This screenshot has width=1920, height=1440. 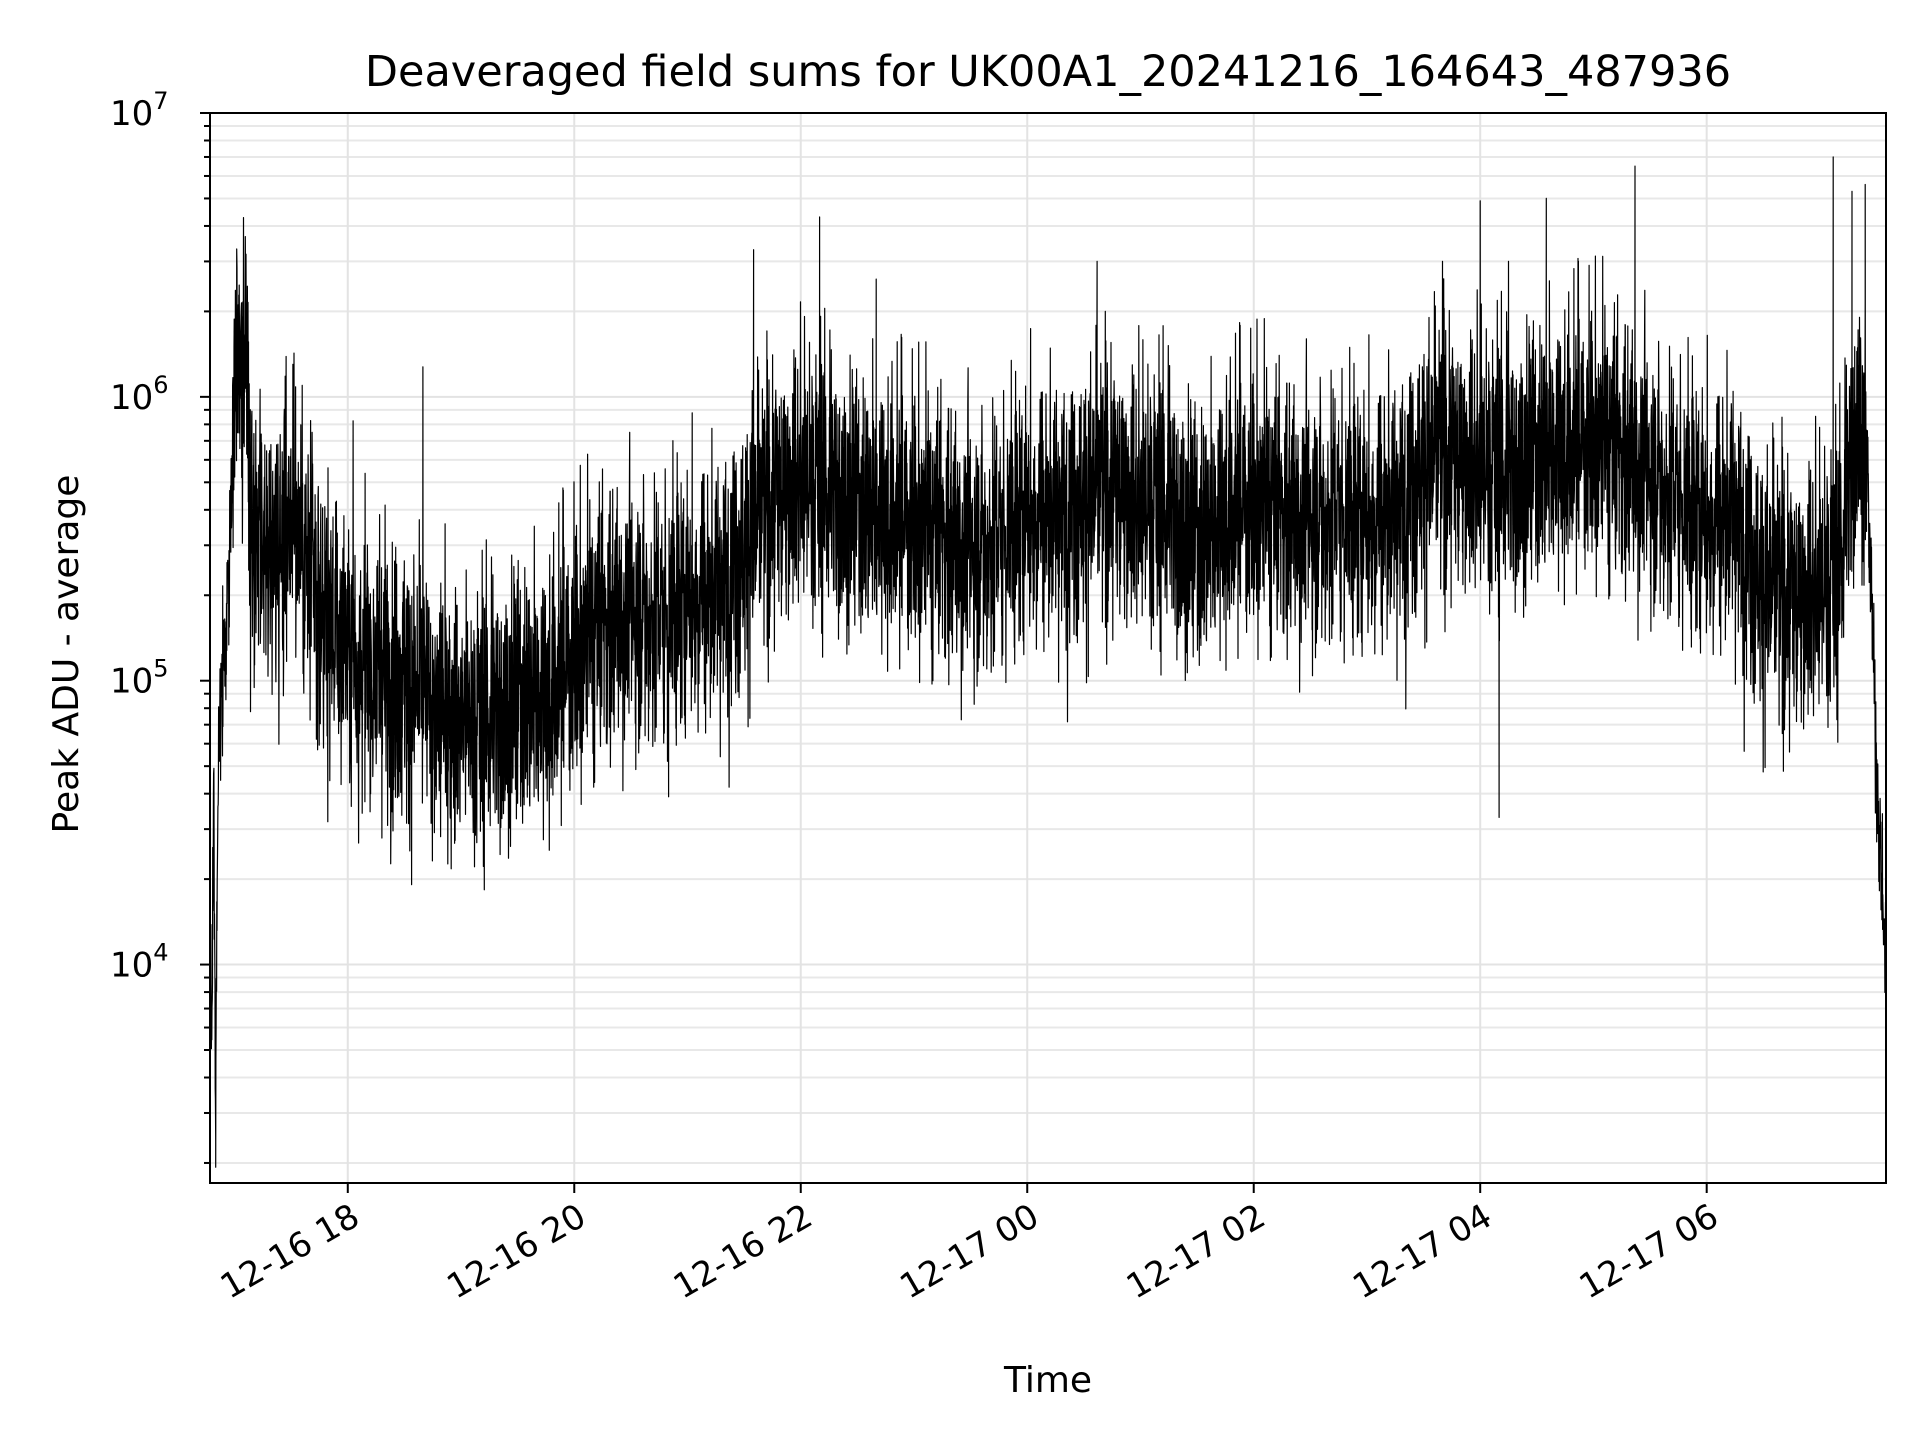 I want to click on y-tick-exponent: 6, so click(x=160, y=385).